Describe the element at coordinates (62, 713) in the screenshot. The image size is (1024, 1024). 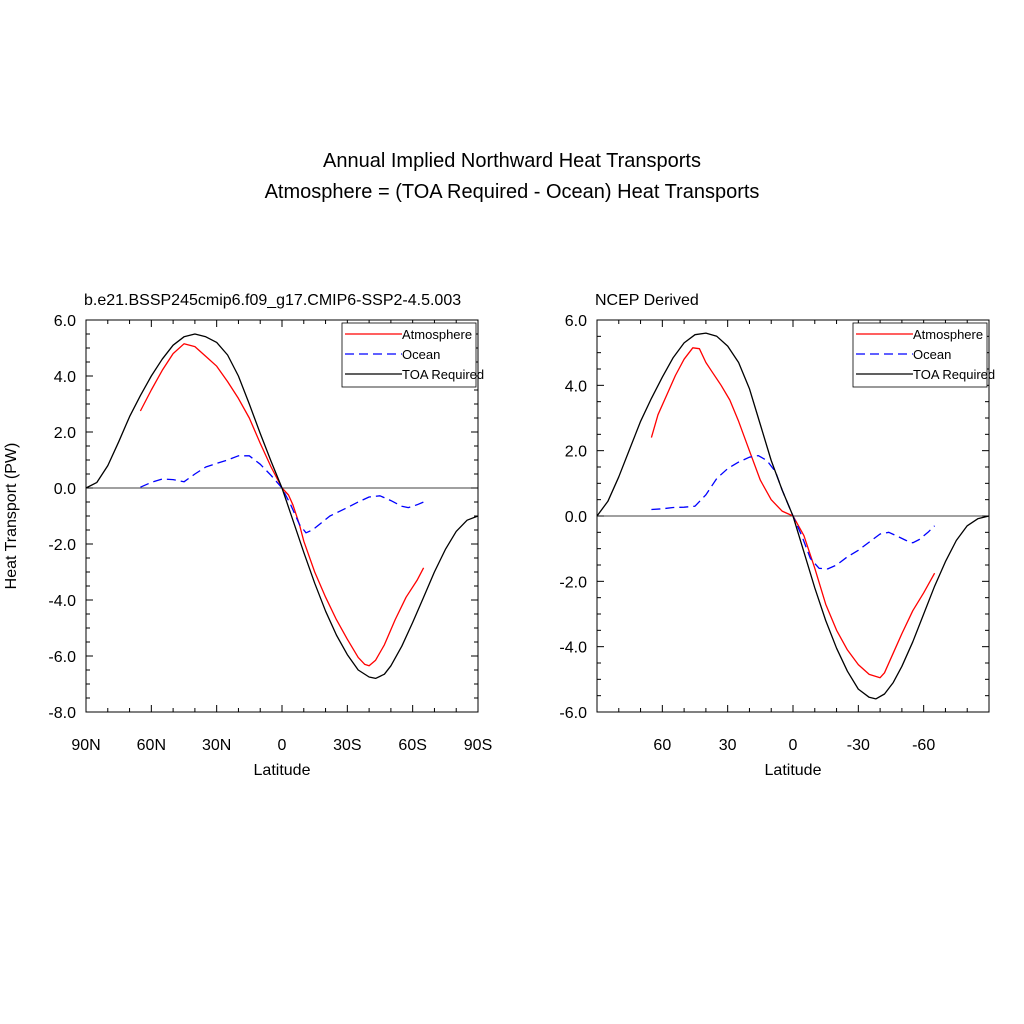
I see `y-tick-label: -8.0` at that location.